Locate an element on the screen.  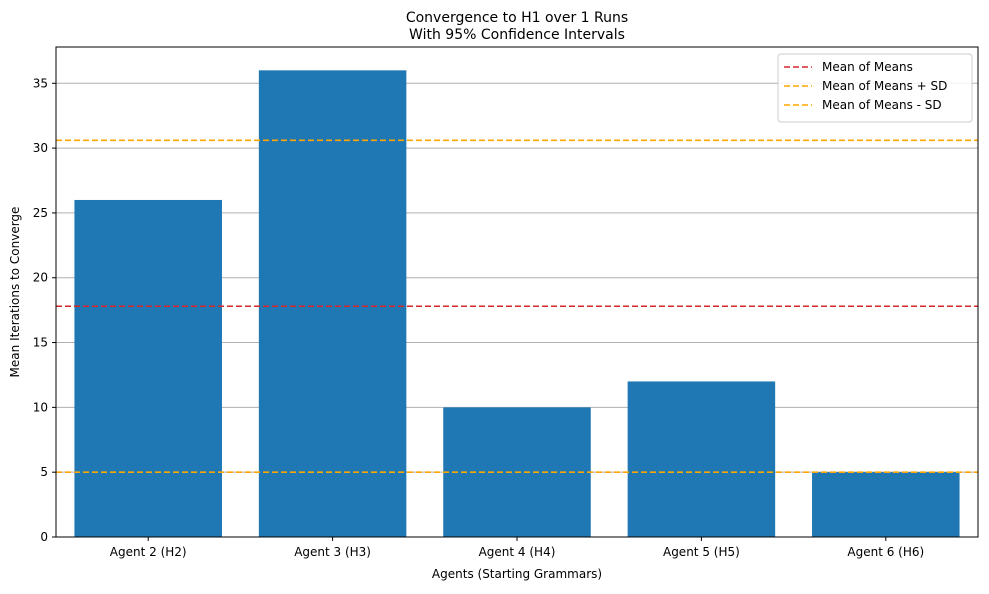
legend-label: Mean of Means + SD is located at coordinates (884, 86).